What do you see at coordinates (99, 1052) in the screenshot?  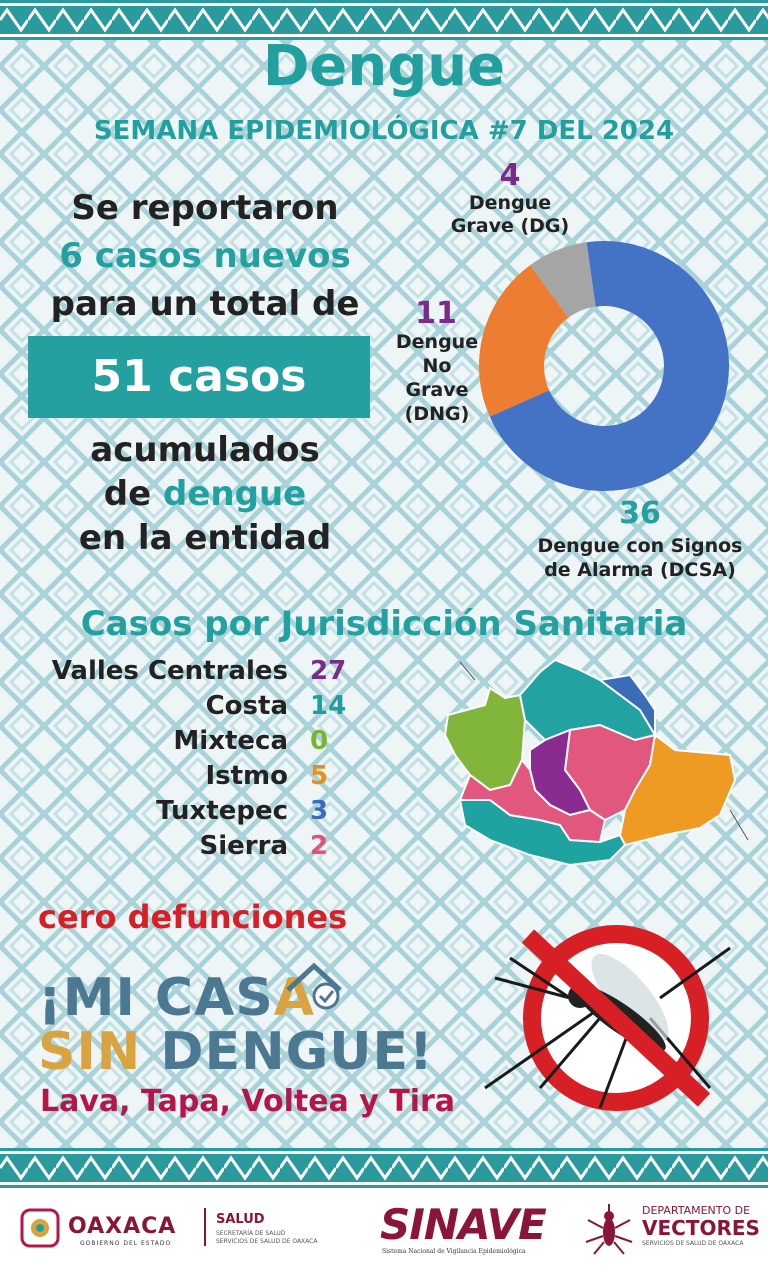 I see `campaign-line-2-text: SIN` at bounding box center [99, 1052].